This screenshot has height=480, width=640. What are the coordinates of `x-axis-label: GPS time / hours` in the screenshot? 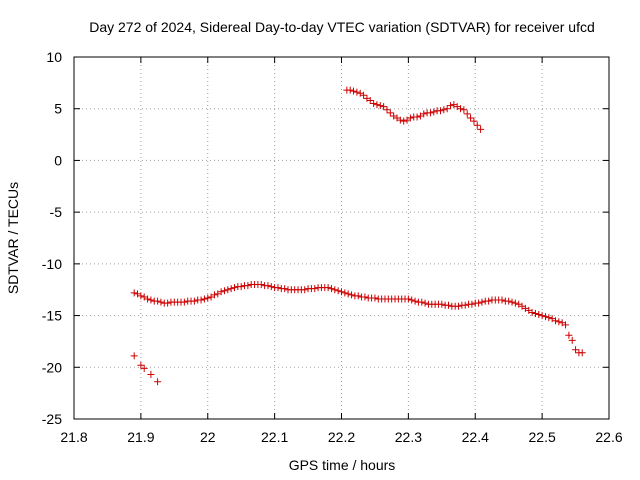 It's located at (342, 465).